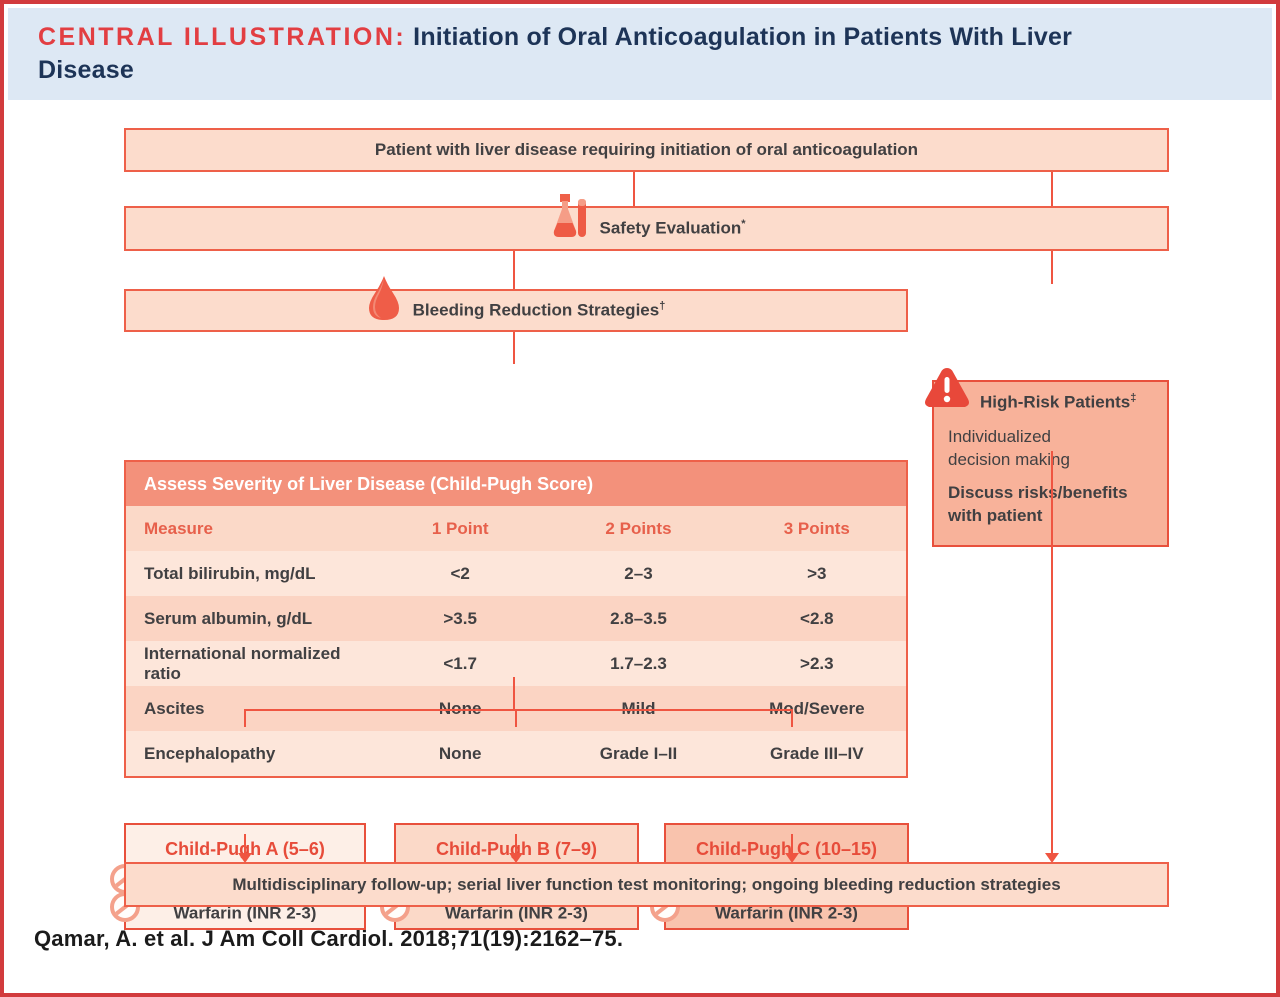 The height and width of the screenshot is (997, 1280). Describe the element at coordinates (638, 573) in the screenshot. I see `table-cell: 2–3` at that location.